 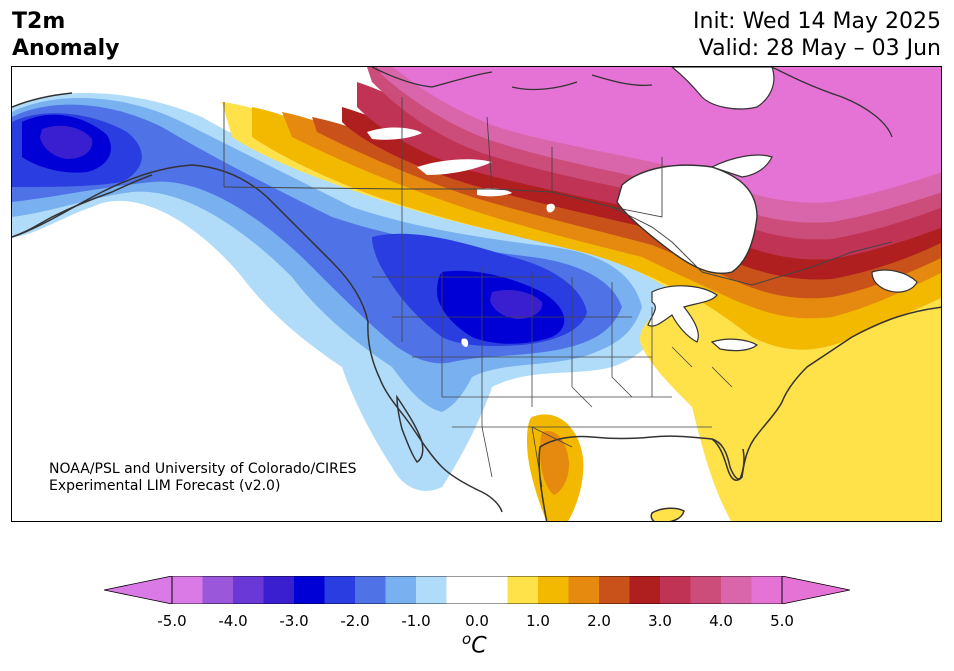 What do you see at coordinates (467, 639) in the screenshot?
I see `units-superscript: o` at bounding box center [467, 639].